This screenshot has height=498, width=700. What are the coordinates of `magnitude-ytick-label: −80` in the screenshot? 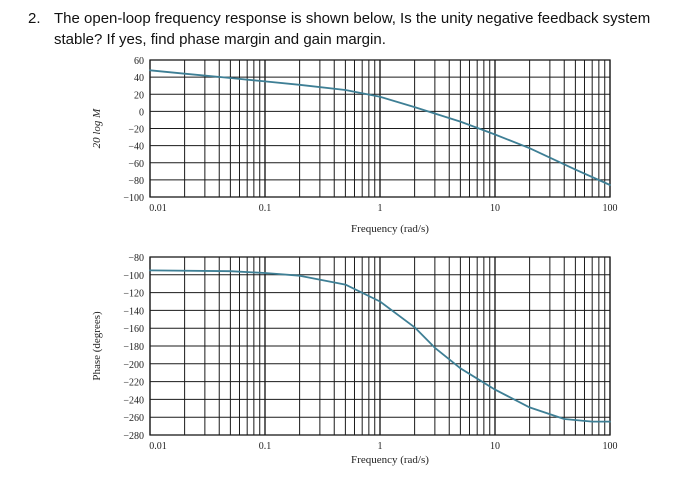 It's located at (136, 181).